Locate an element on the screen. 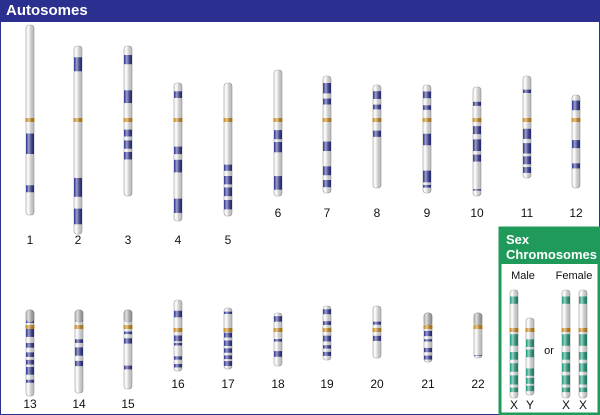  chromosome-label-8: 8 is located at coordinates (377, 213).